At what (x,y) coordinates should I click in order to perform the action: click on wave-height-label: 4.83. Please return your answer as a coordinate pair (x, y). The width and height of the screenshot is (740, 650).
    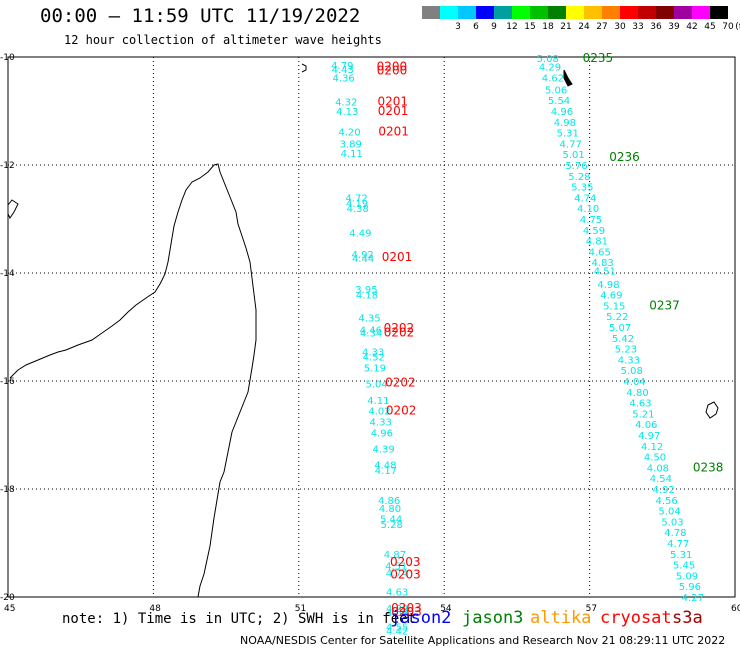
    Looking at the image, I should click on (603, 263).